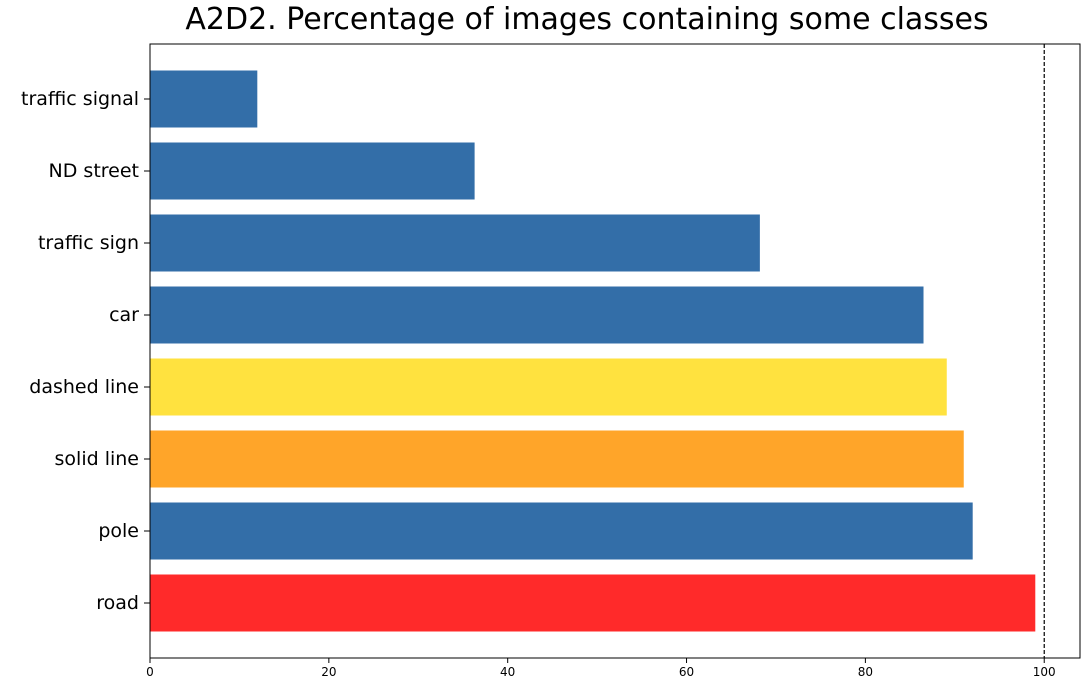 Image resolution: width=1089 pixels, height=692 pixels. I want to click on y-tick-label-traffic-signal: traffic signal, so click(80, 99).